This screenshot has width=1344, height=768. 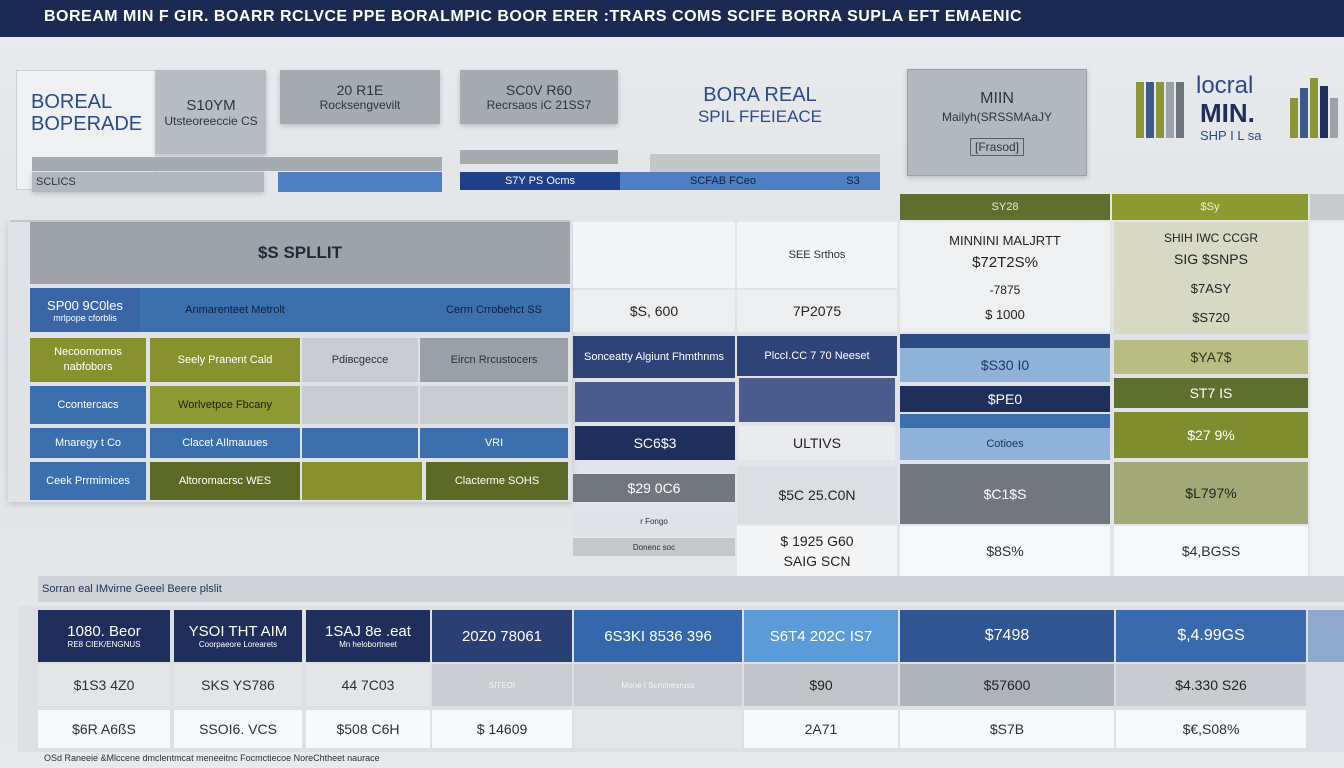 What do you see at coordinates (88, 405) in the screenshot?
I see `split-row2-col1: Ccontercacs` at bounding box center [88, 405].